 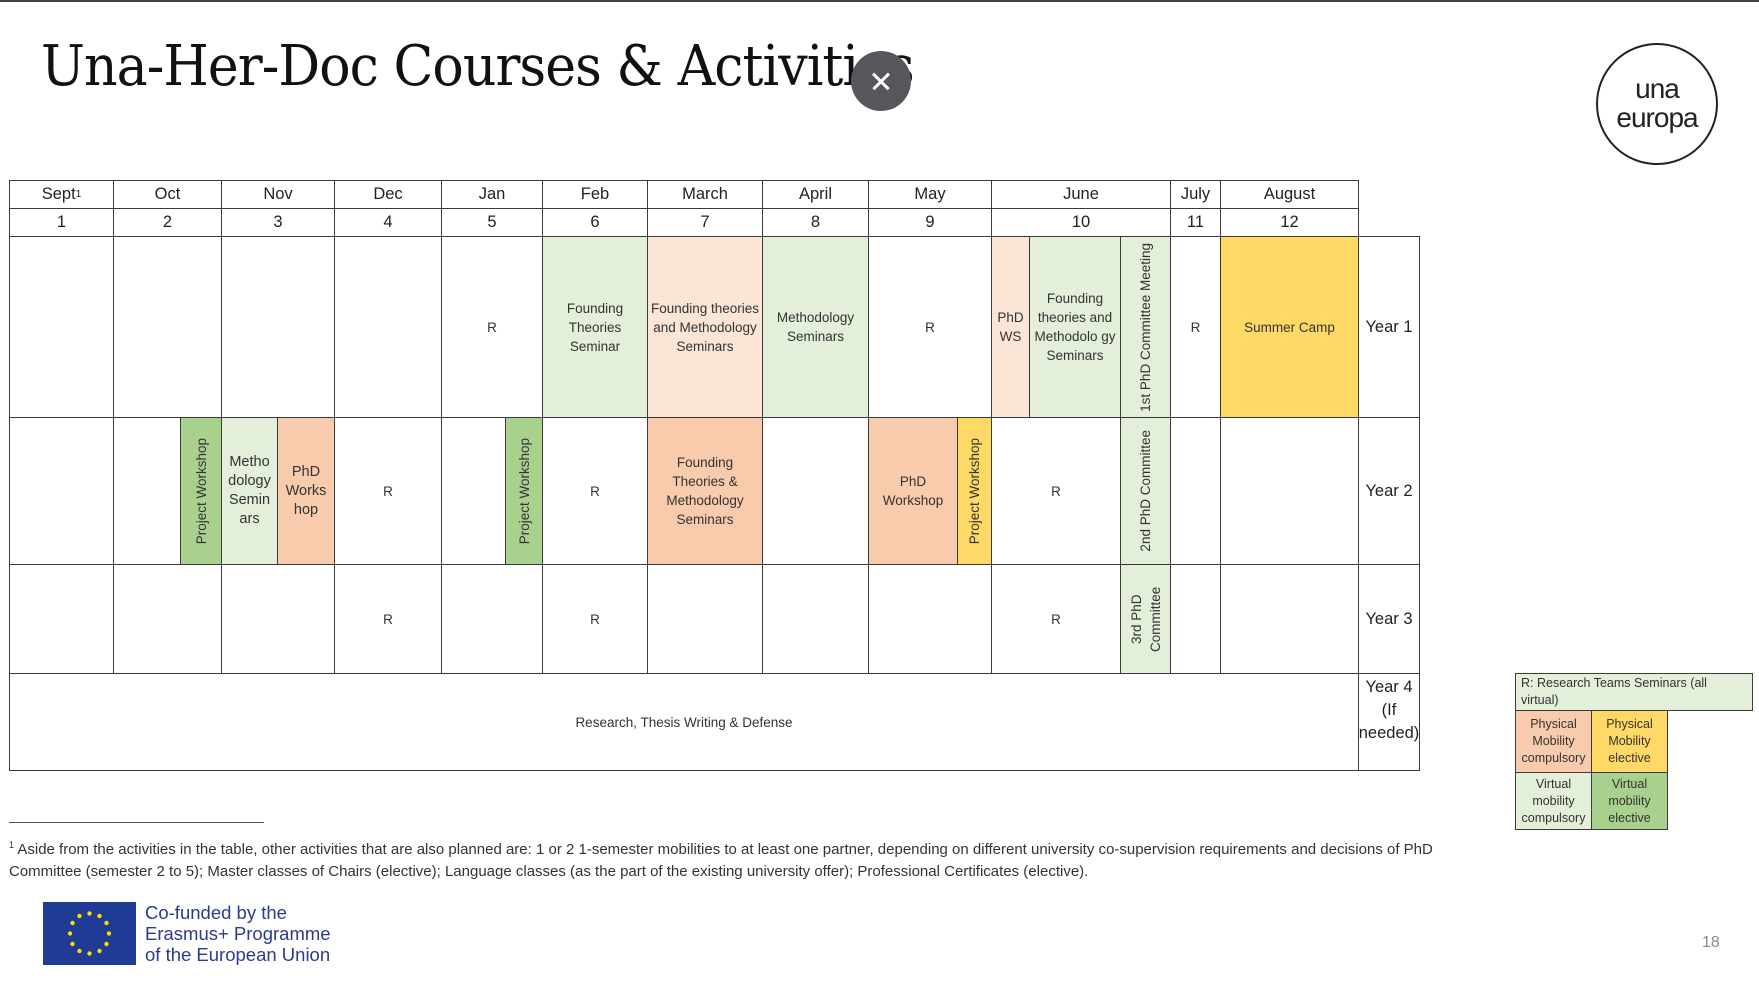 I want to click on month-label: Sept, so click(x=58, y=194).